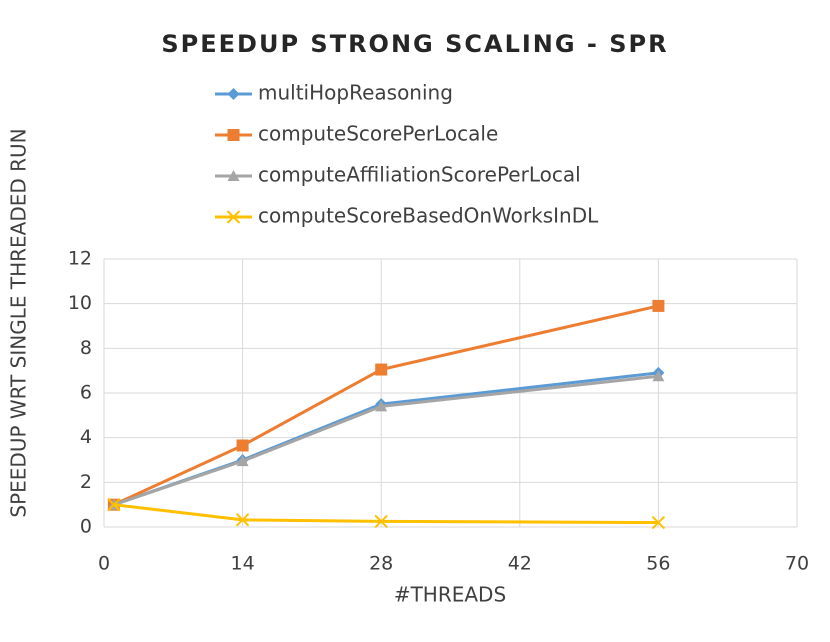 Image resolution: width=830 pixels, height=642 pixels. Describe the element at coordinates (414, 44) in the screenshot. I see `chart-title: SPEEDUP STRONG SCALING - SPR` at that location.